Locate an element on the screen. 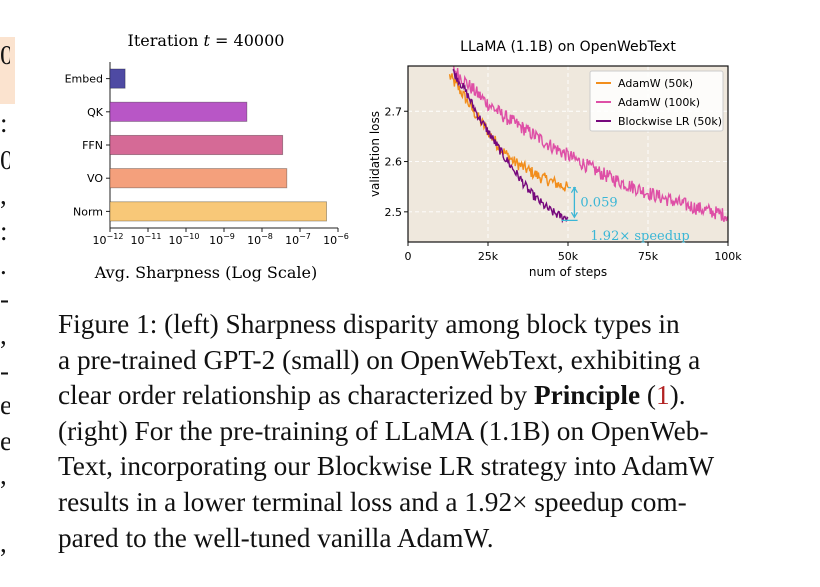  y-tick-label-norm: Norm is located at coordinates (88, 211).